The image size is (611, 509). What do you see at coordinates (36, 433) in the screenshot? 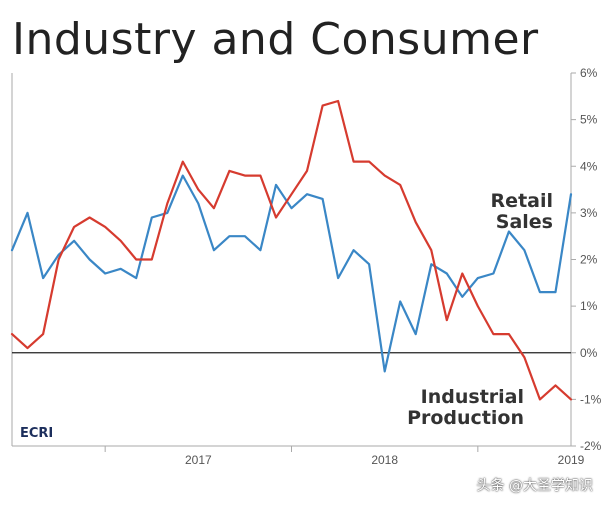
I see `ecri-logo: ECRI` at bounding box center [36, 433].